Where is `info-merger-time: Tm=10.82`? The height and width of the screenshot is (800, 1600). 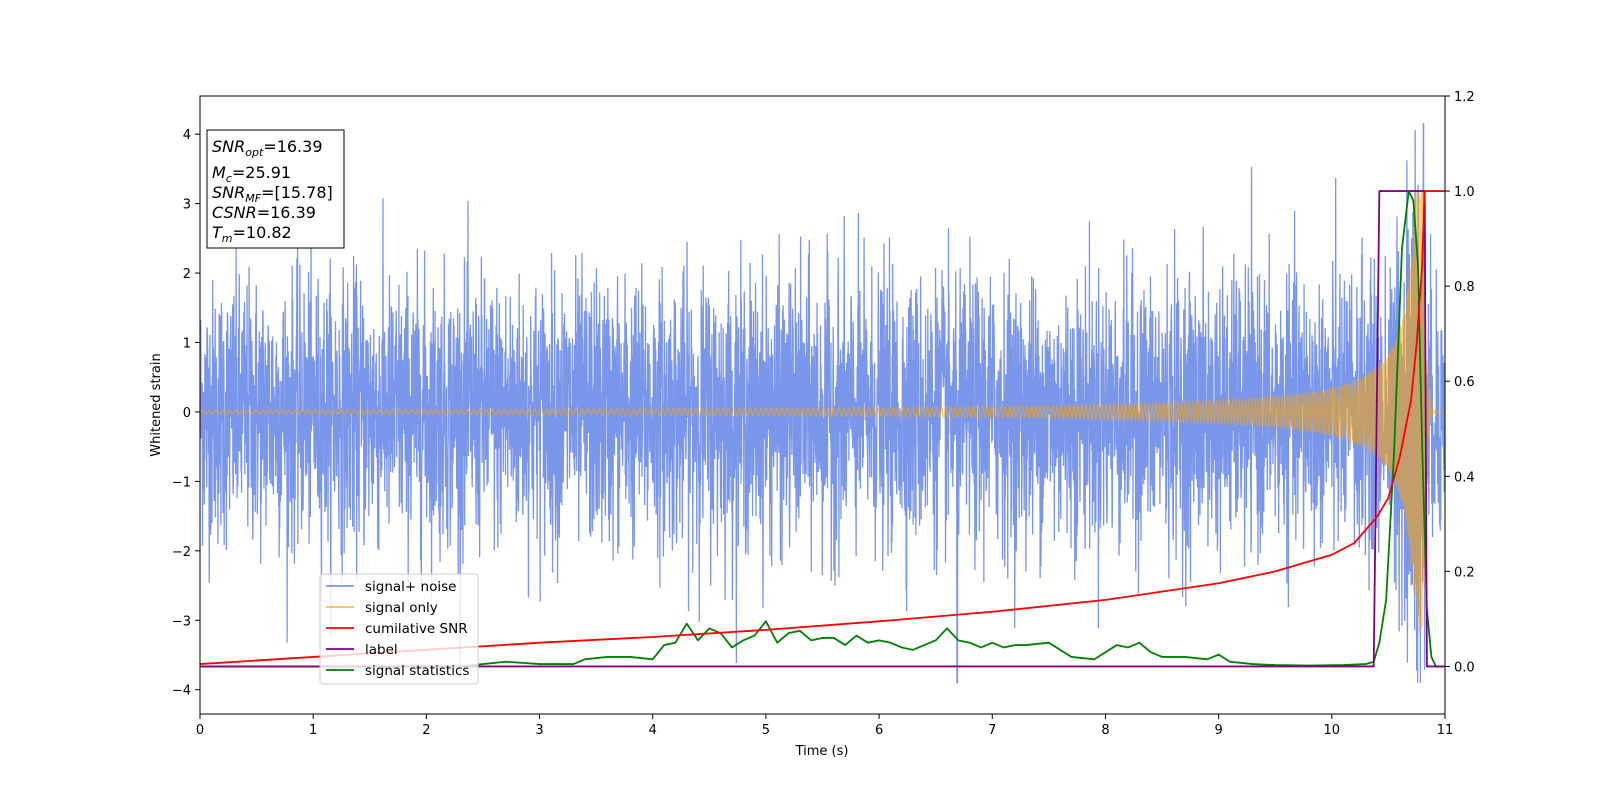 info-merger-time: Tm=10.82 is located at coordinates (252, 234).